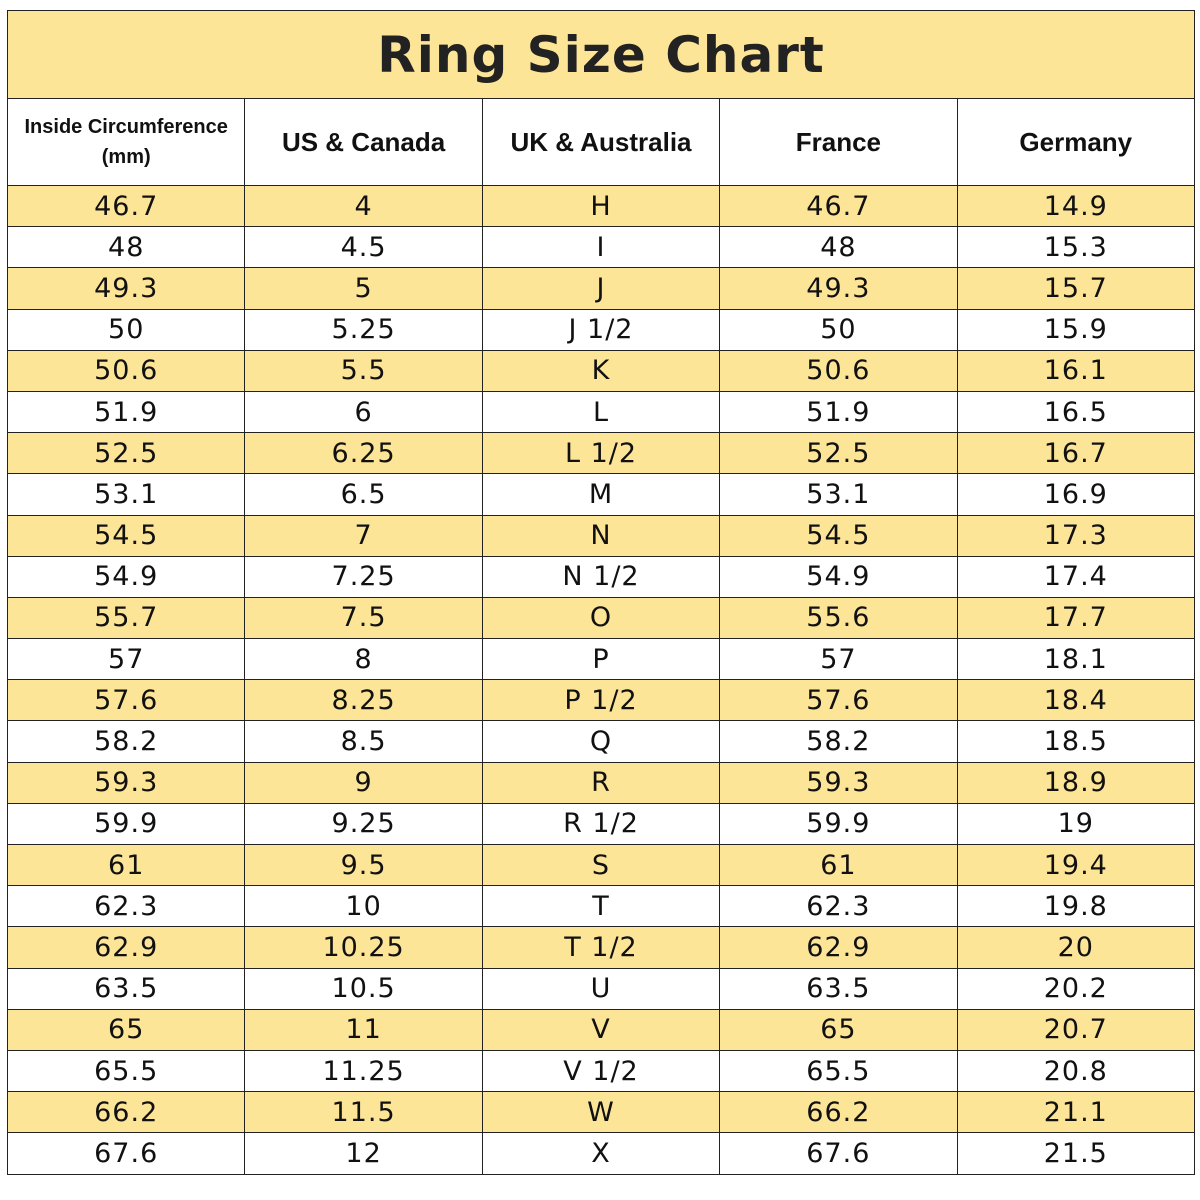 This screenshot has width=1200, height=1200. I want to click on cell-us-canada: 8.5, so click(363, 741).